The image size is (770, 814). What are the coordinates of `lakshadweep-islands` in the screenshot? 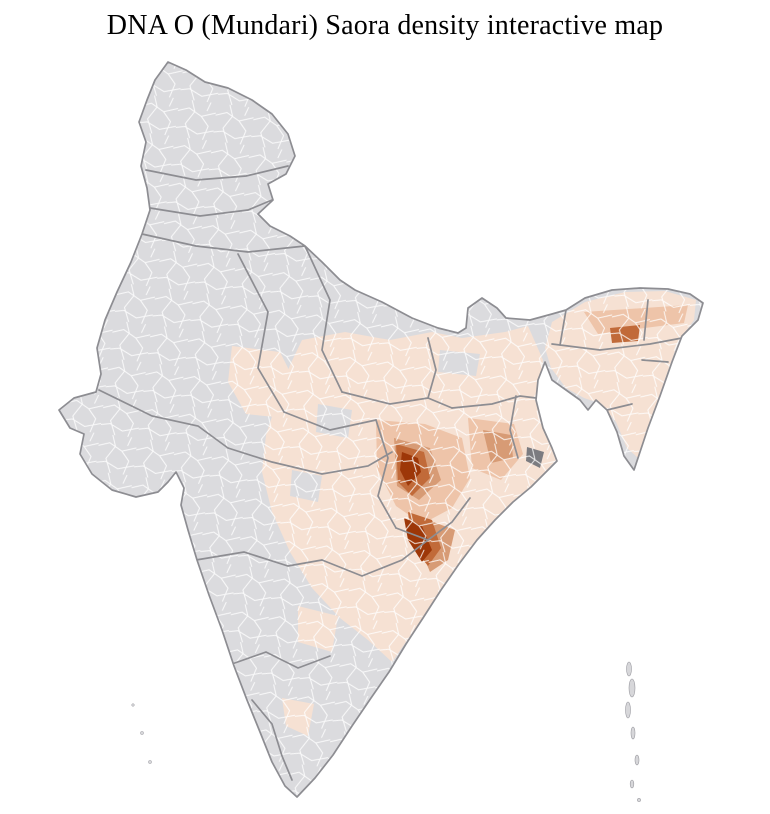 It's located at (141, 733).